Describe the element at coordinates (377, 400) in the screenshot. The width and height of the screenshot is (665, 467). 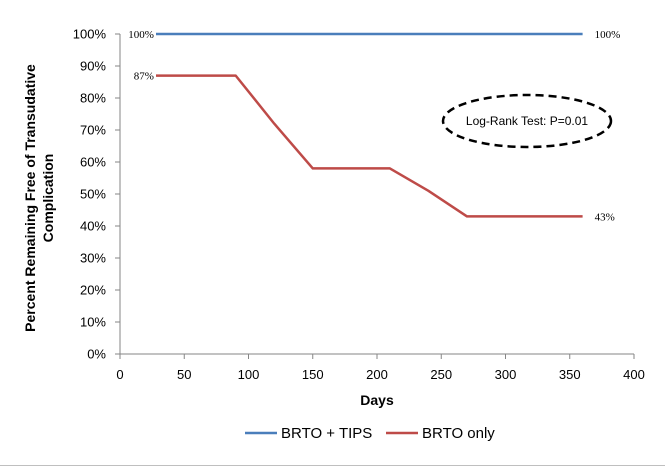
I see `x-axis-title: Days` at that location.